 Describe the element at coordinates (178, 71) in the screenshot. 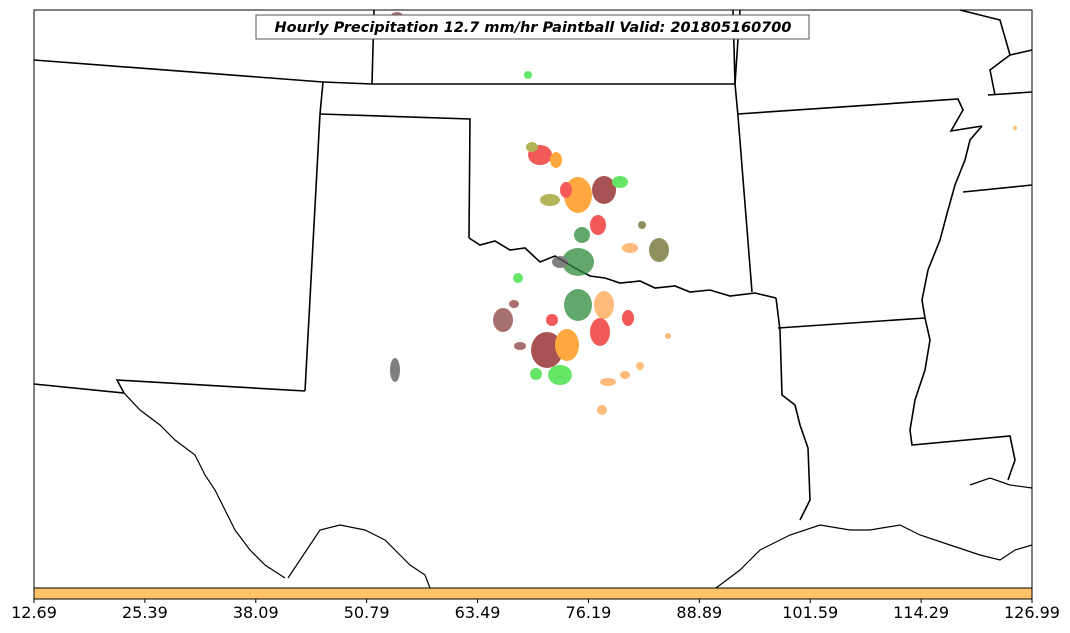

I see `wyoming-colorado-line` at that location.